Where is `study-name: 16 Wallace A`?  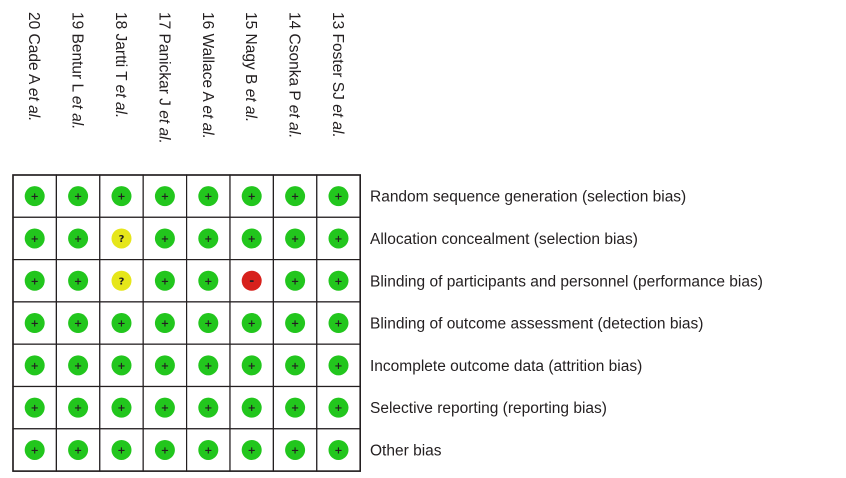 study-name: 16 Wallace A is located at coordinates (207, 58).